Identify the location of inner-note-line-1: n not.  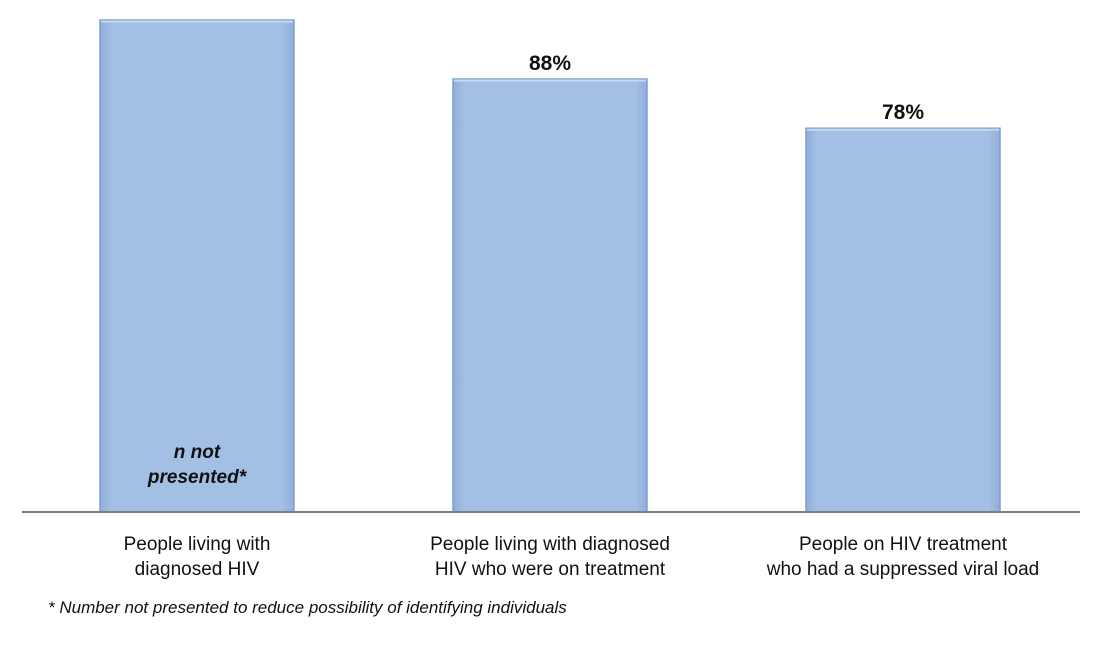
(197, 452).